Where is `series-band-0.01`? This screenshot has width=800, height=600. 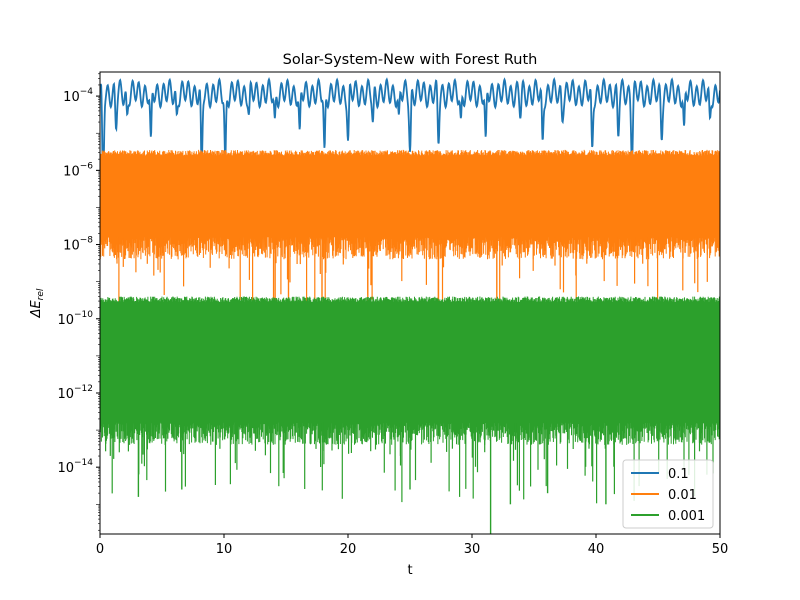 series-band-0.01 is located at coordinates (410, 204).